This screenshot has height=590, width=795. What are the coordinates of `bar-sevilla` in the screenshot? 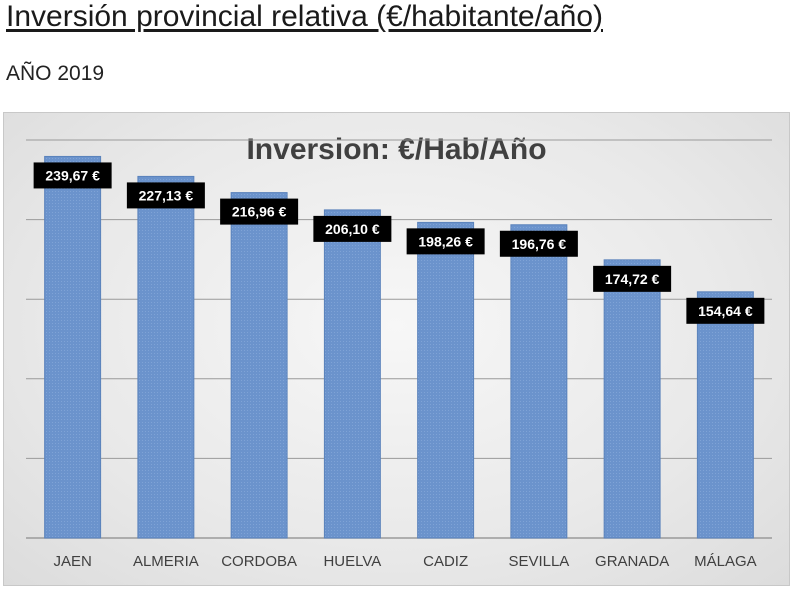 It's located at (539, 381).